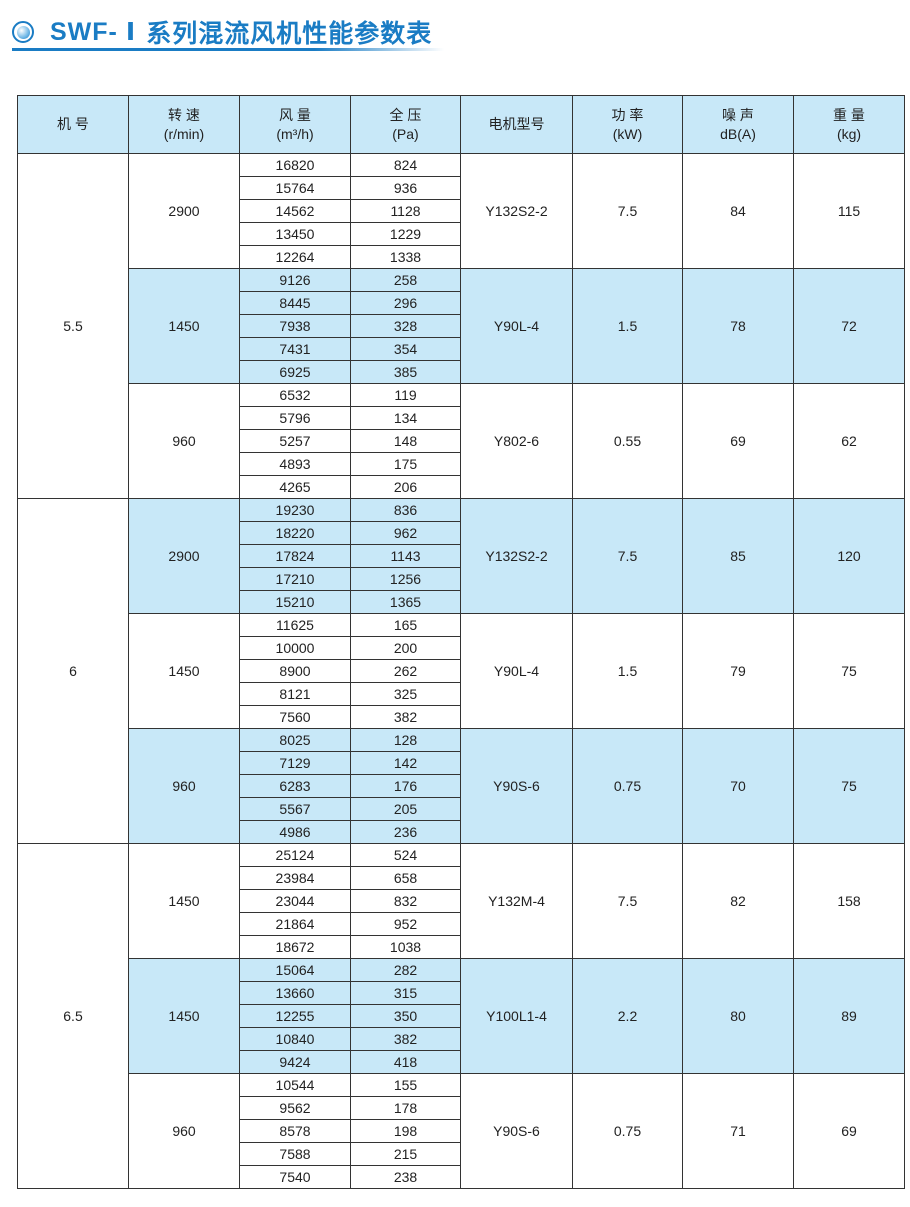 Image resolution: width=910 pixels, height=1207 pixels. I want to click on weight-cell: 69, so click(849, 1131).